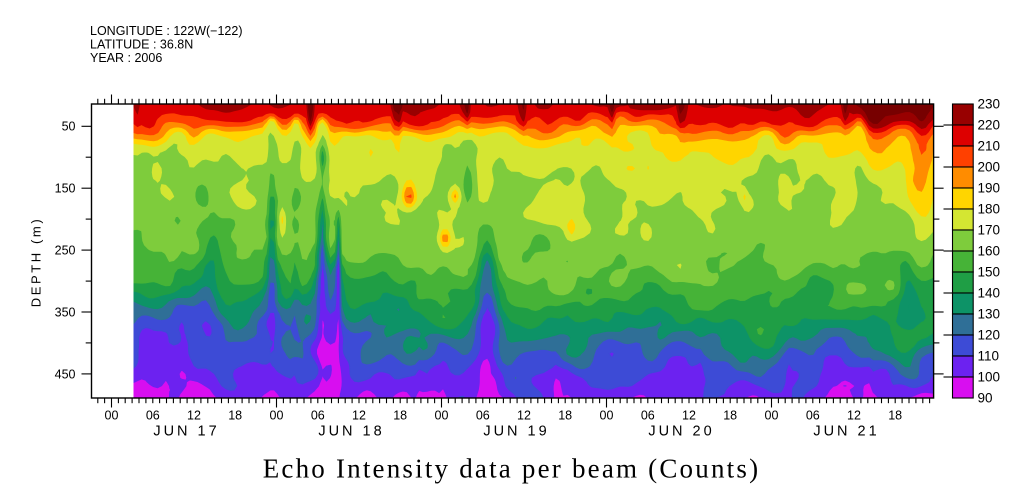  What do you see at coordinates (846, 432) in the screenshot?
I see `svg-text: JUN 21` at bounding box center [846, 432].